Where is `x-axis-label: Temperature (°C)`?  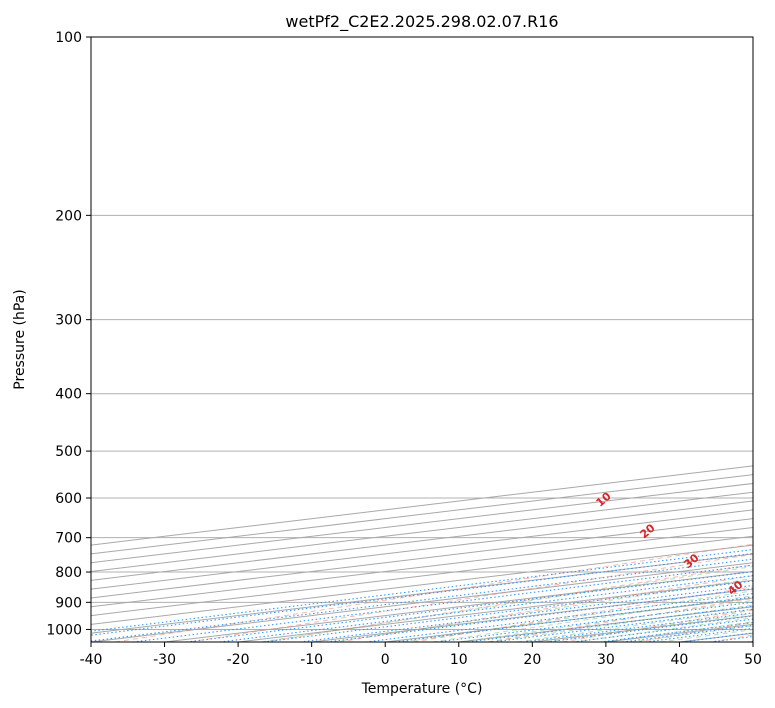
x-axis-label: Temperature (°C) is located at coordinates (422, 689).